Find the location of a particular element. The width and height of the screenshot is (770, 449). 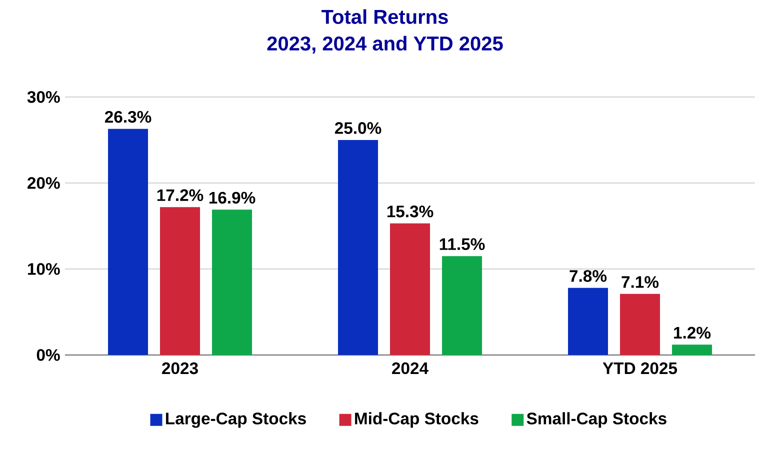

data-label: 26.3% is located at coordinates (128, 116).